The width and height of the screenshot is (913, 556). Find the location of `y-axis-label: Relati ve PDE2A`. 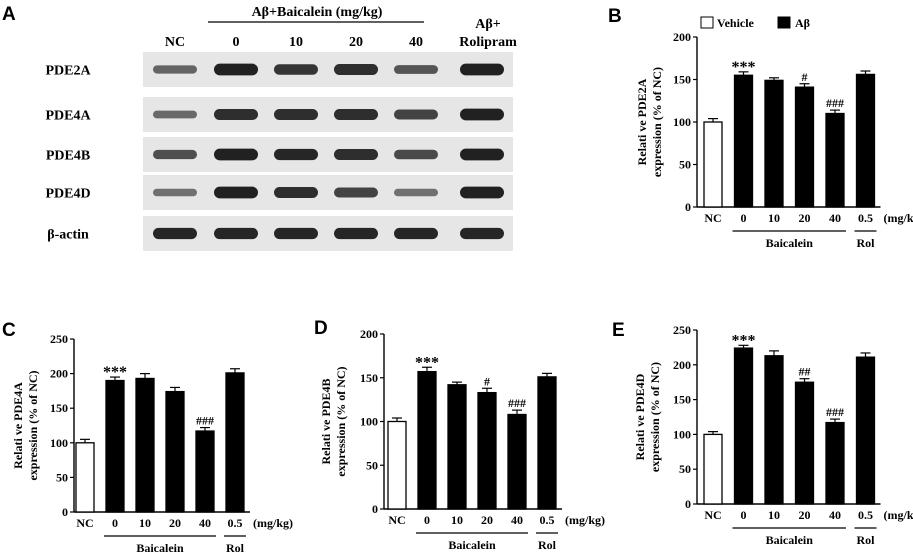

y-axis-label: Relati ve PDE2A is located at coordinates (642, 121).